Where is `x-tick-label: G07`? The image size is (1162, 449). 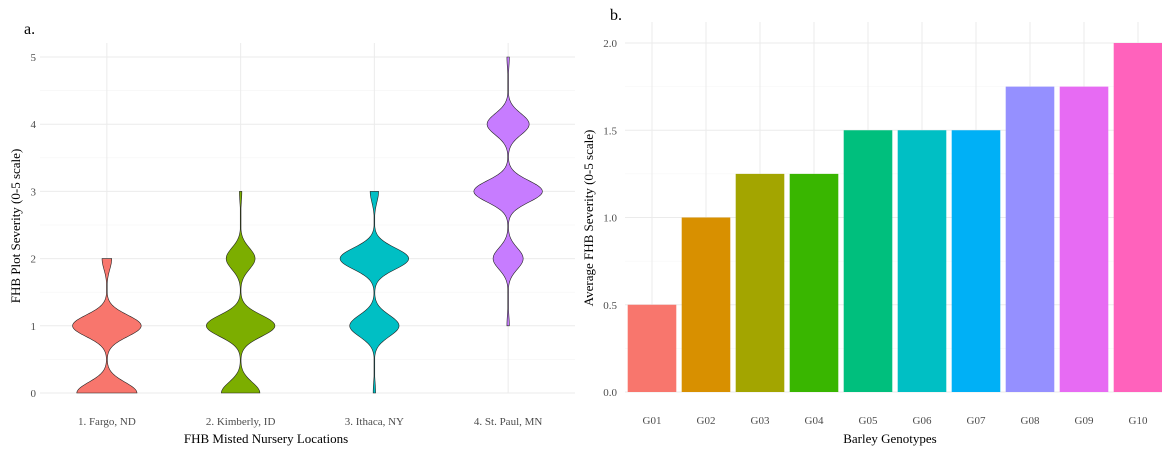 x-tick-label: G07 is located at coordinates (976, 421).